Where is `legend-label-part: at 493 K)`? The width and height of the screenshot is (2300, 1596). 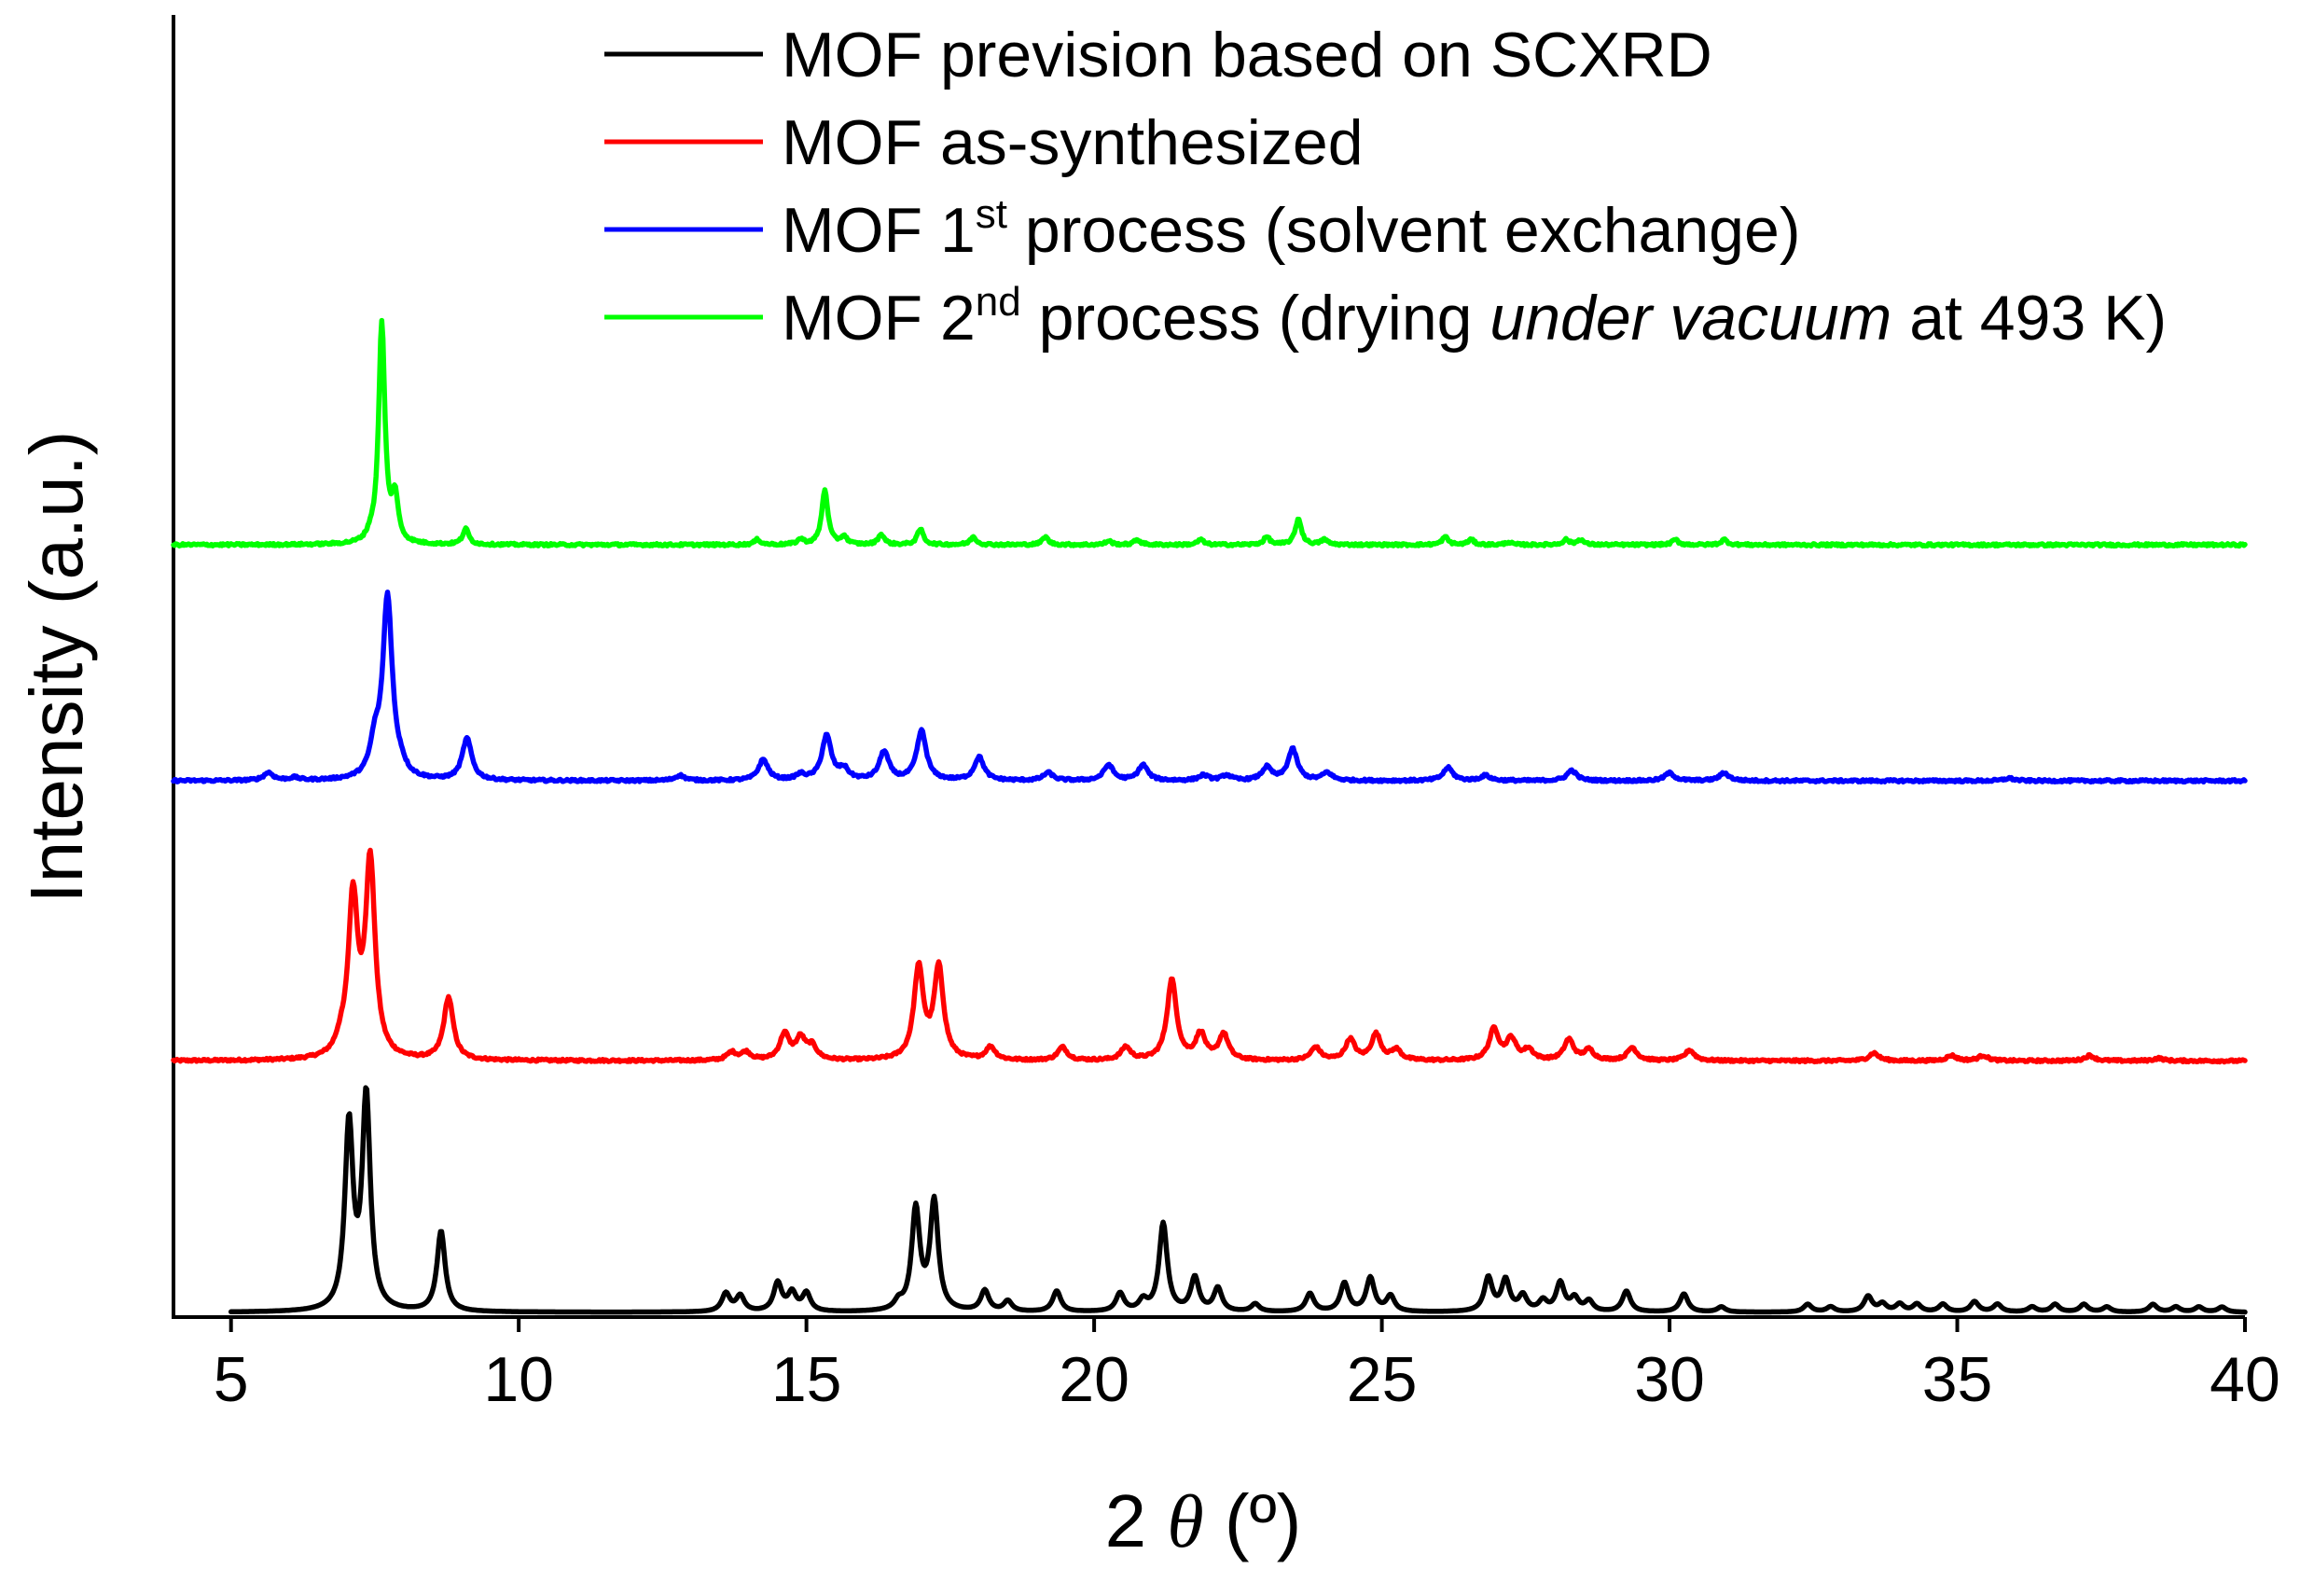
legend-label-part: at 493 K) is located at coordinates (2029, 318).